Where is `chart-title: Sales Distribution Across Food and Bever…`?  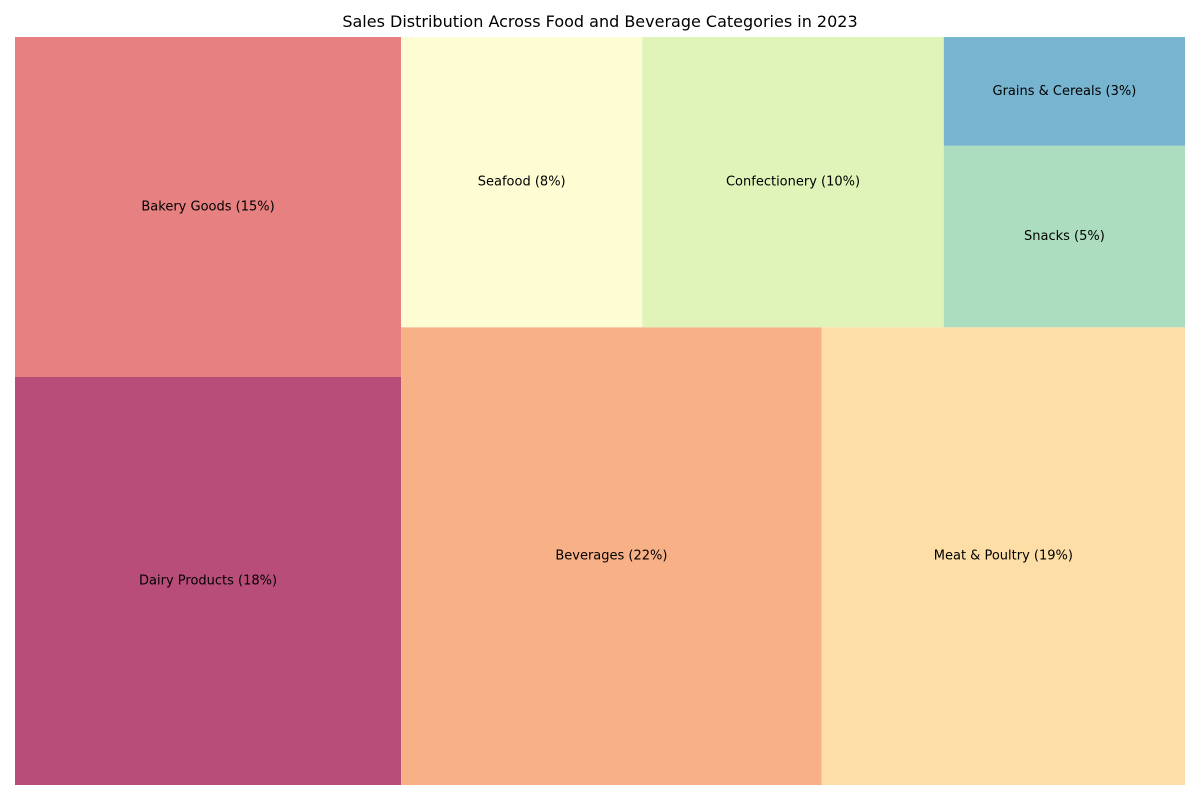
chart-title: Sales Distribution Across Food and Bever… is located at coordinates (600, 21).